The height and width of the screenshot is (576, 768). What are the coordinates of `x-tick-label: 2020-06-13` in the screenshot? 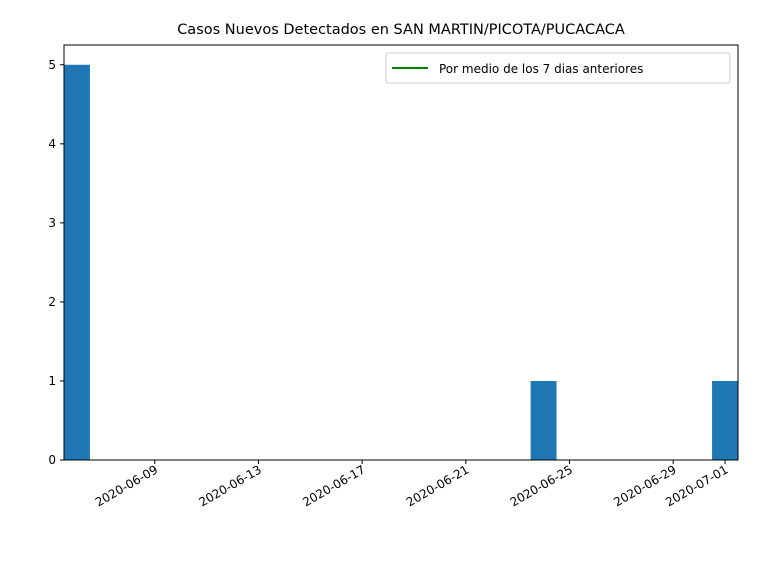 It's located at (230, 485).